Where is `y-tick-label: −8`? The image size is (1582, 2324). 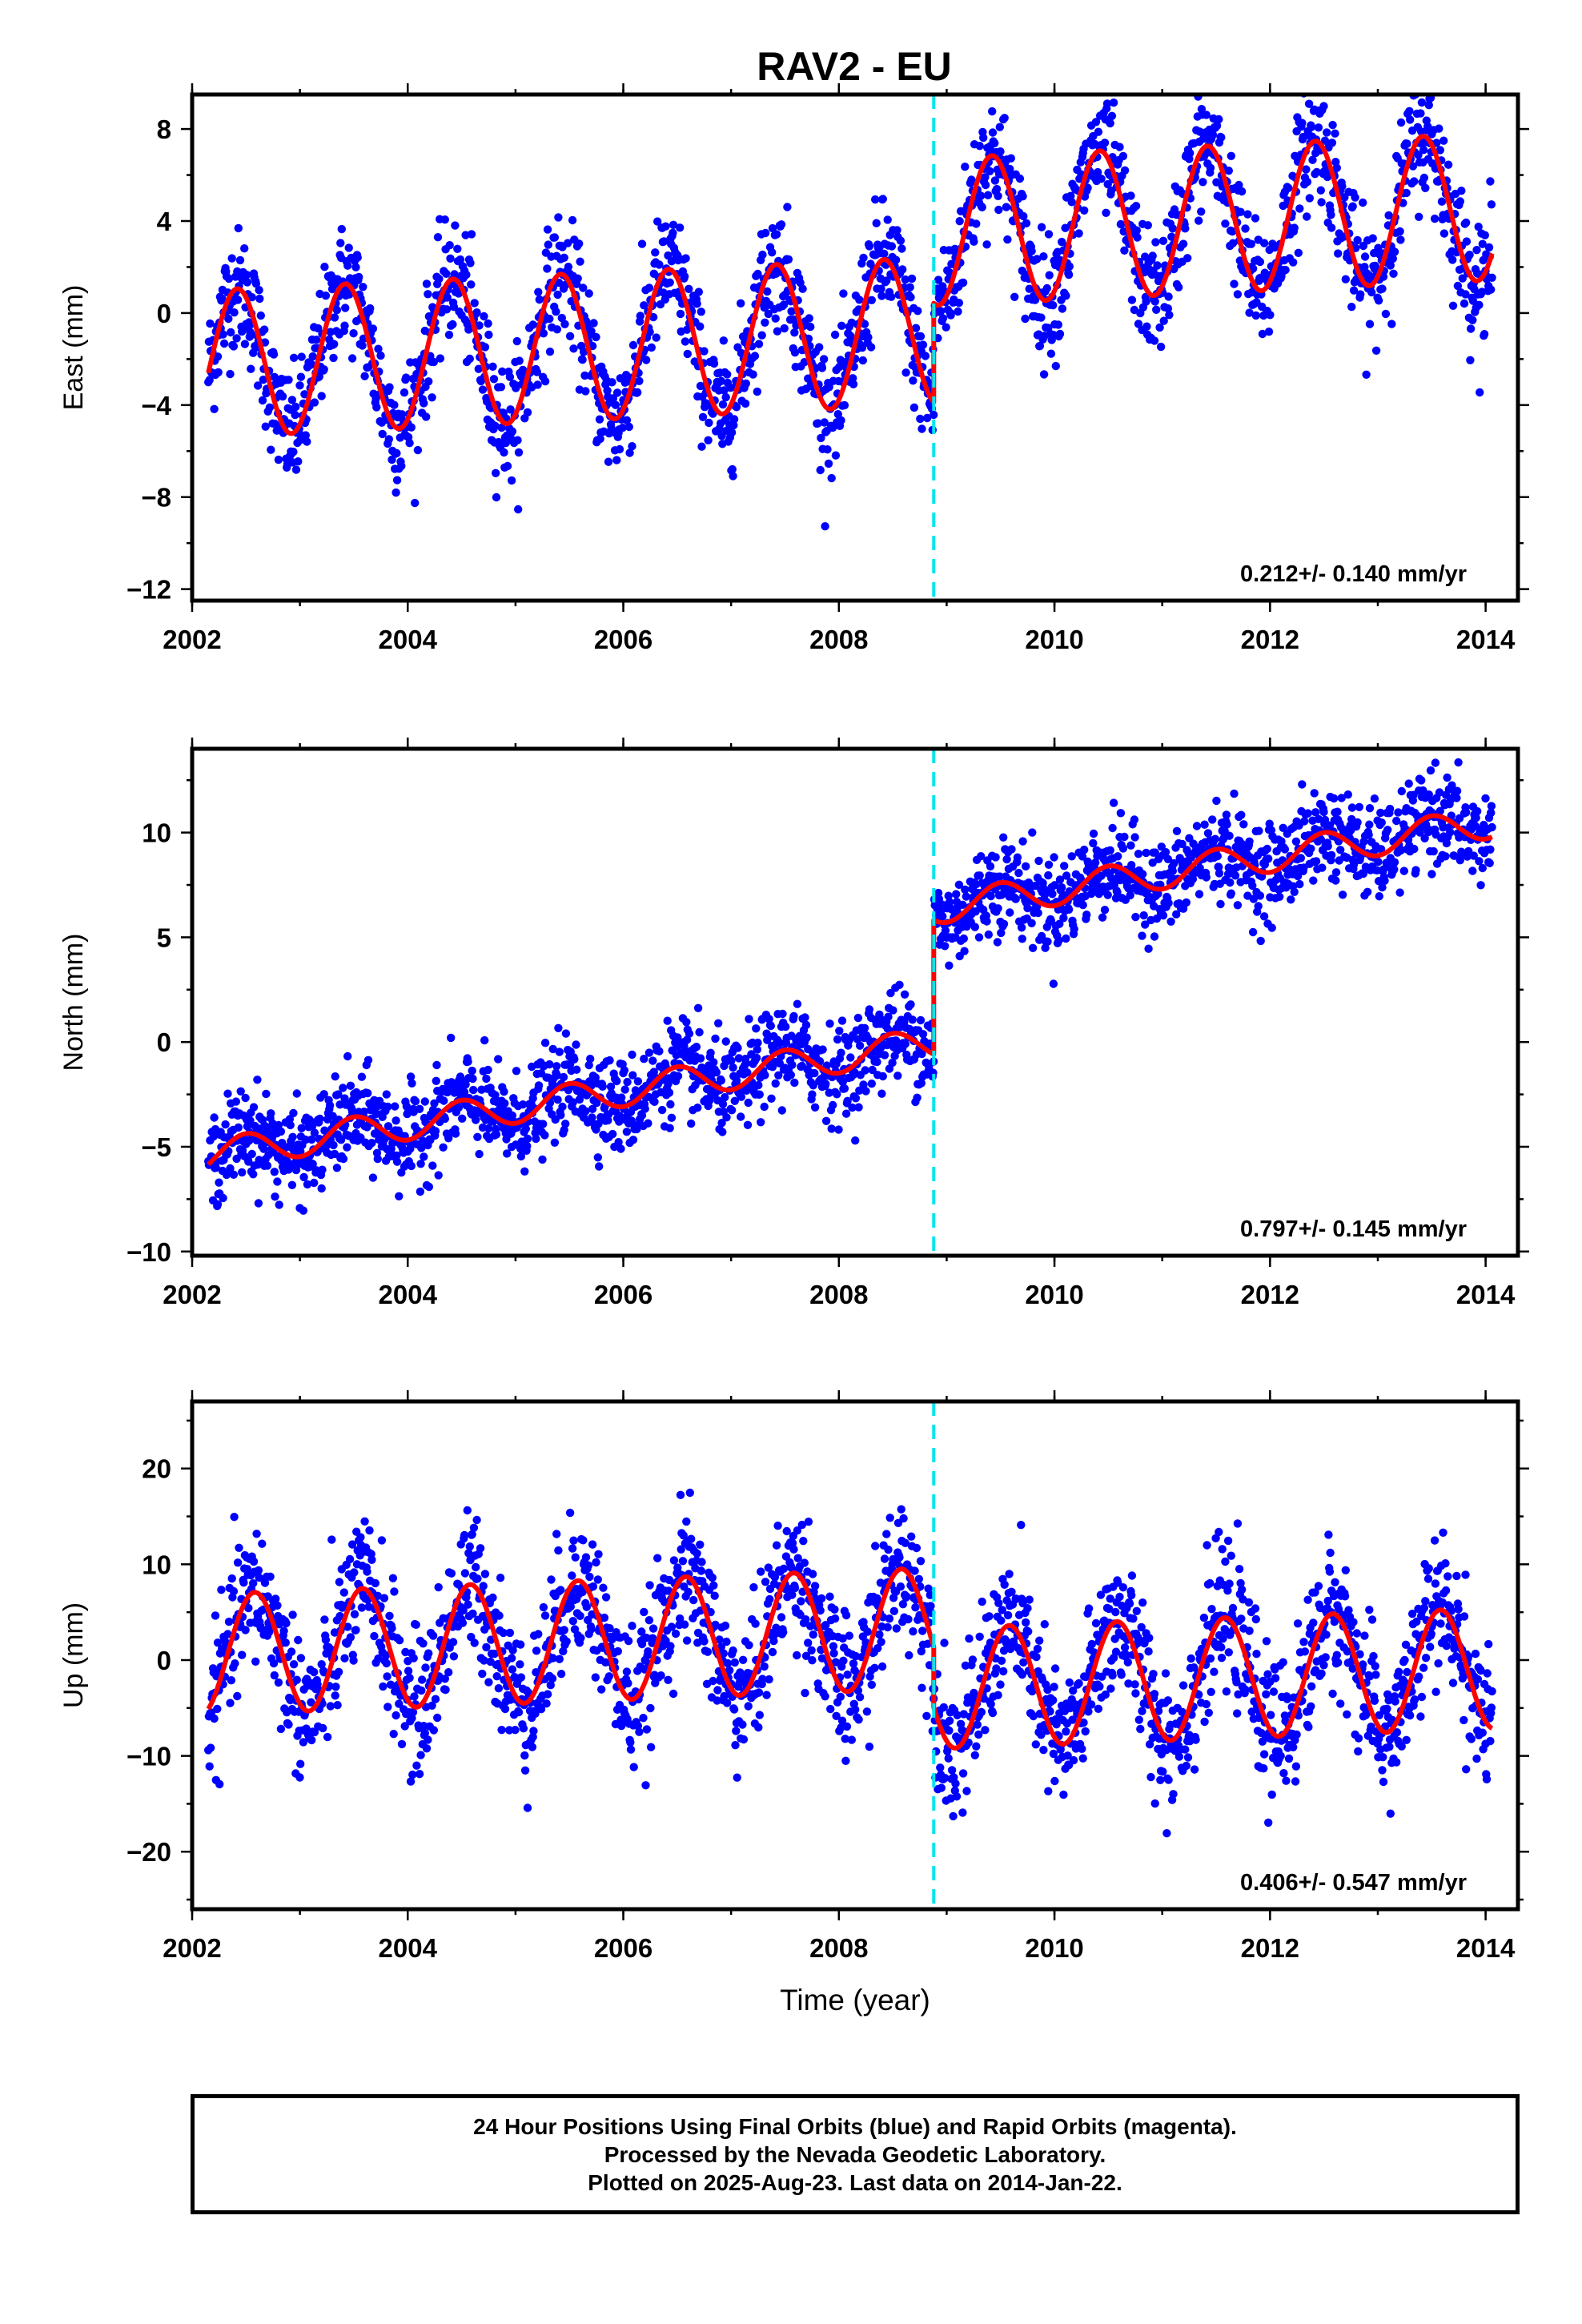 y-tick-label: −8 is located at coordinates (156, 498).